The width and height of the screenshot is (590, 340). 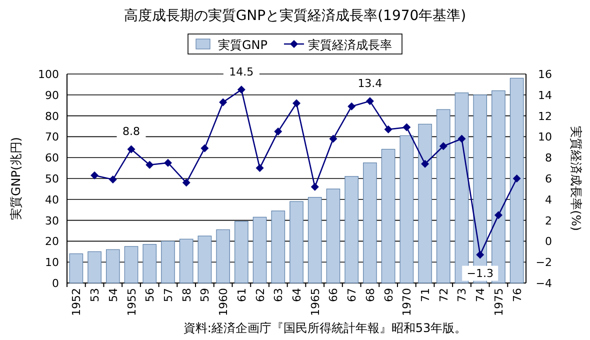 I want to click on y2-tick-label: 6, so click(x=548, y=179).